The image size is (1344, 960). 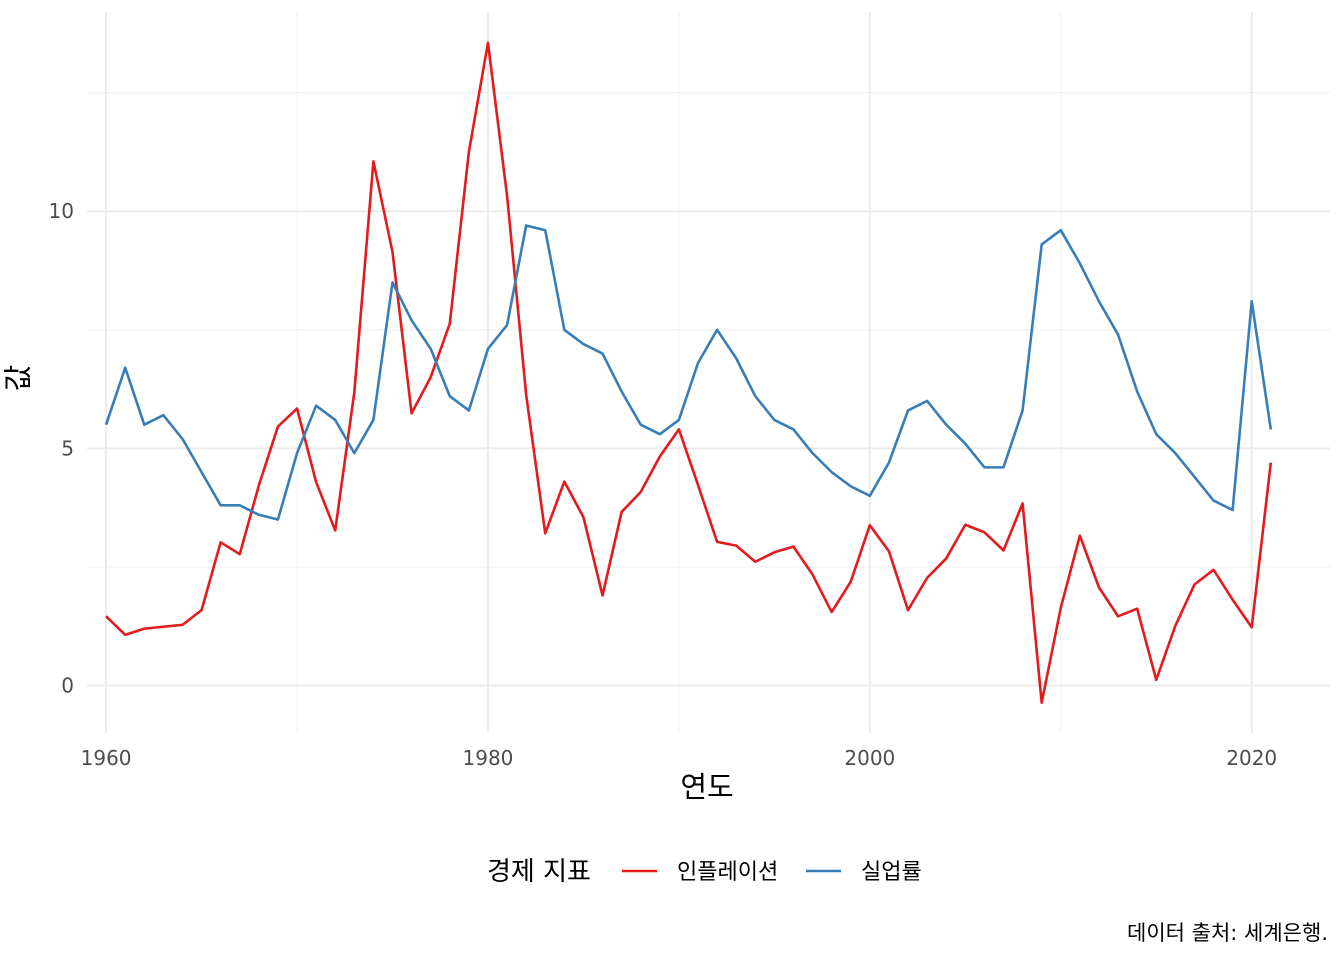 I want to click on legend-title: 경제 지표, so click(x=539, y=872).